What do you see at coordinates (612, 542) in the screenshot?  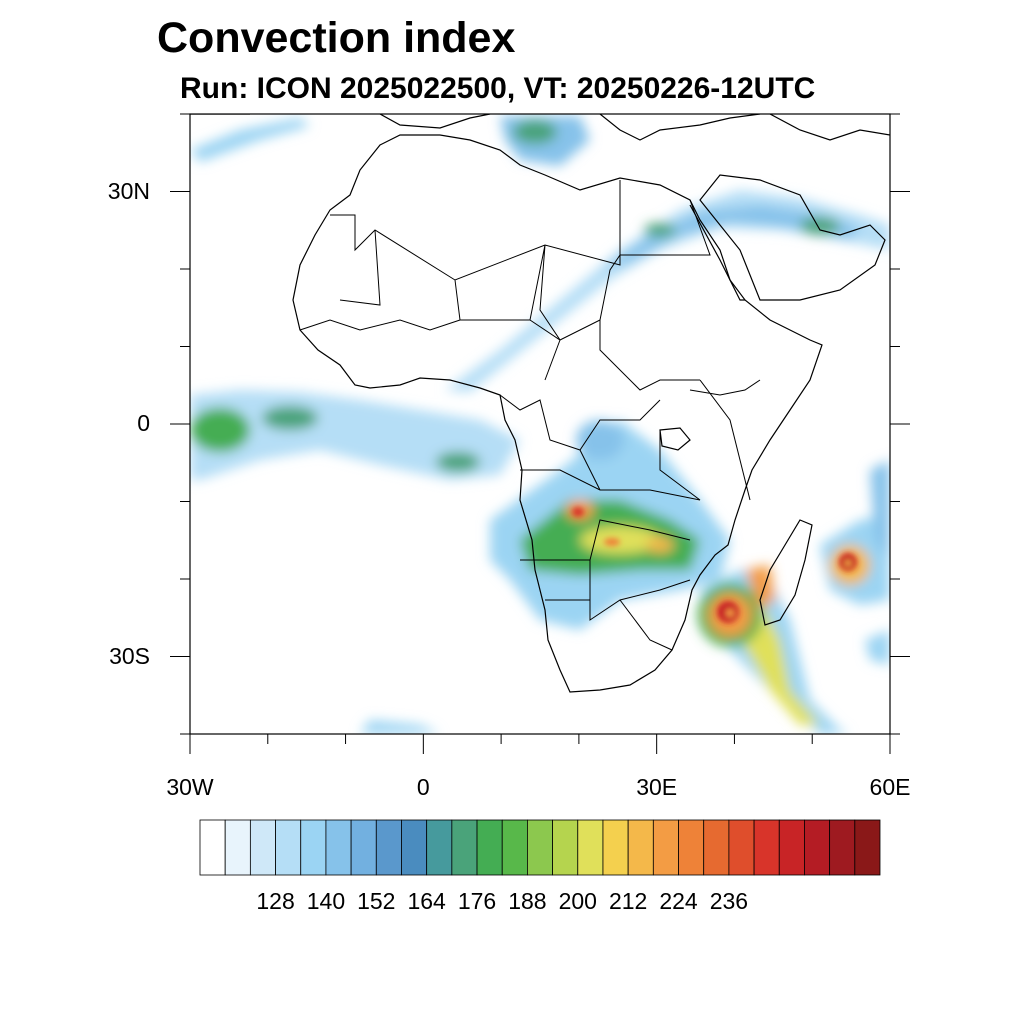 I see `convection-hotspot-zambia` at bounding box center [612, 542].